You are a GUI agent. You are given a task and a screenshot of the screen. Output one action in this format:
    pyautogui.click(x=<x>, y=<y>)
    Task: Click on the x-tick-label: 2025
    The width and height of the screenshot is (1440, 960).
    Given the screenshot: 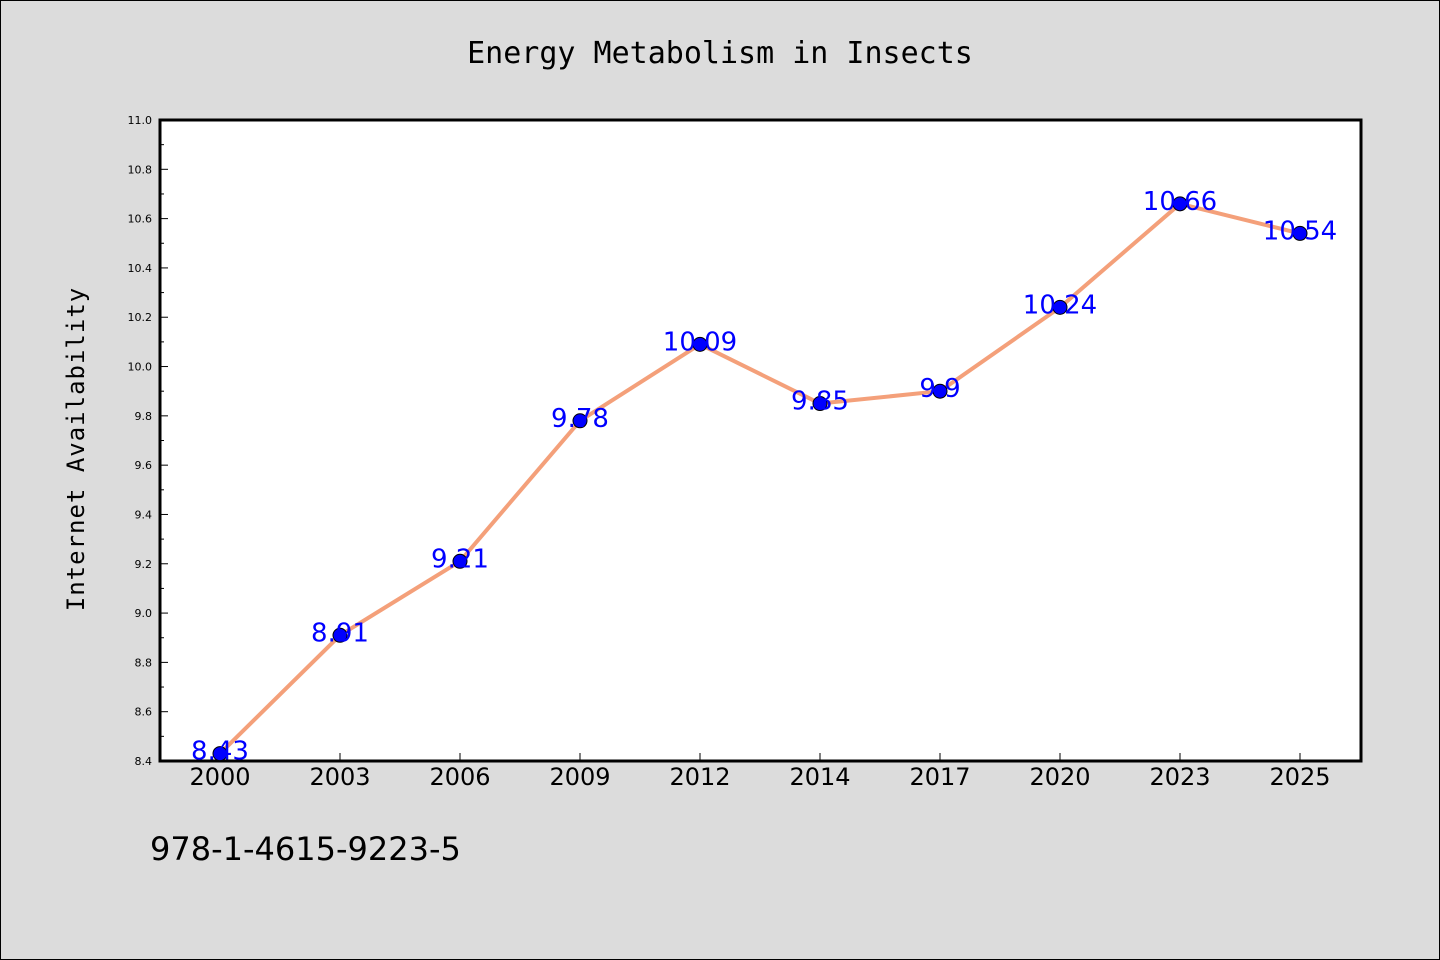 What is the action you would take?
    pyautogui.click(x=1299, y=777)
    